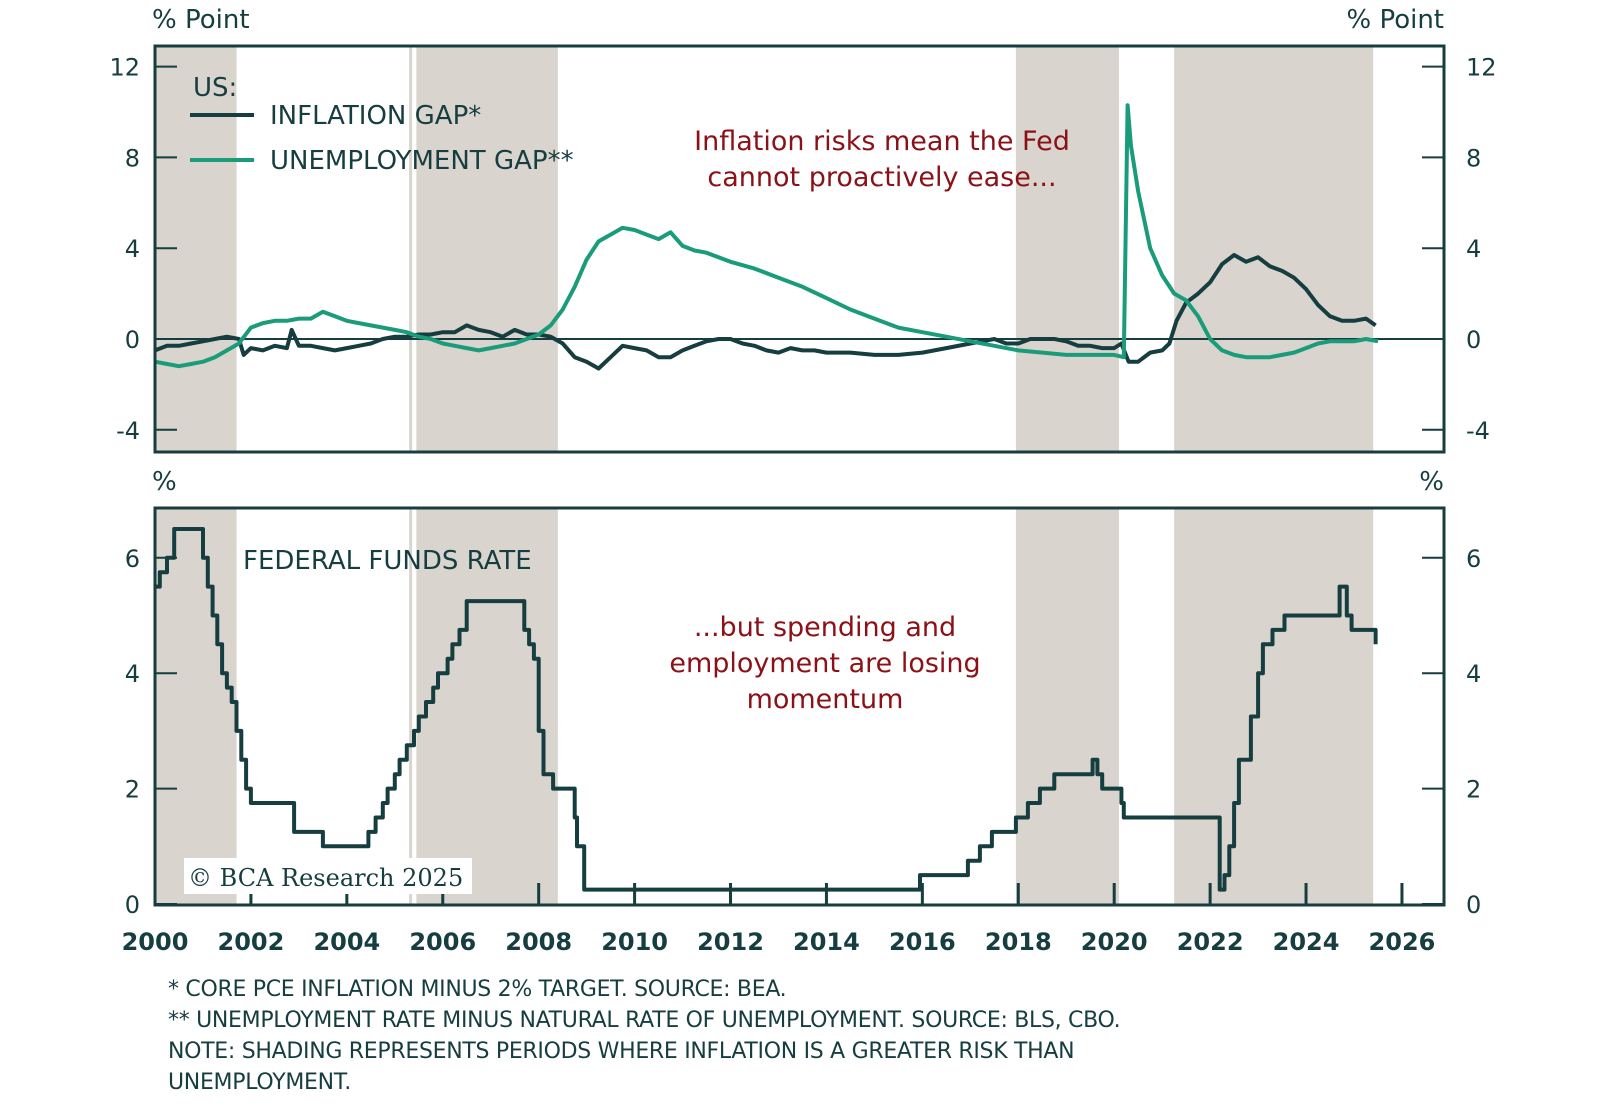 Image resolution: width=1600 pixels, height=1107 pixels. What do you see at coordinates (1306, 942) in the screenshot?
I see `x-tick-label: 2024` at bounding box center [1306, 942].